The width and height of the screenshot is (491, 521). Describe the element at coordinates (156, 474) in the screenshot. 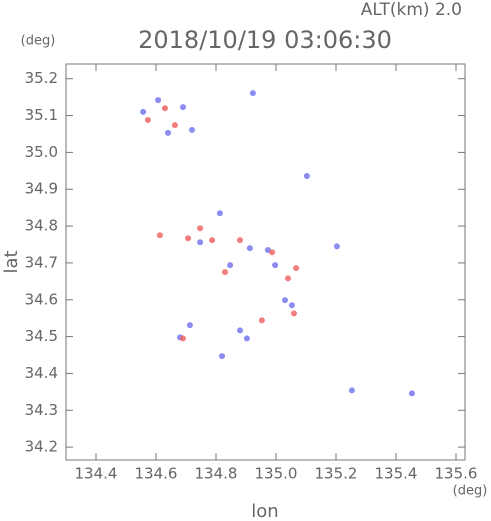

I see `x-tick-label: 134.6` at that location.